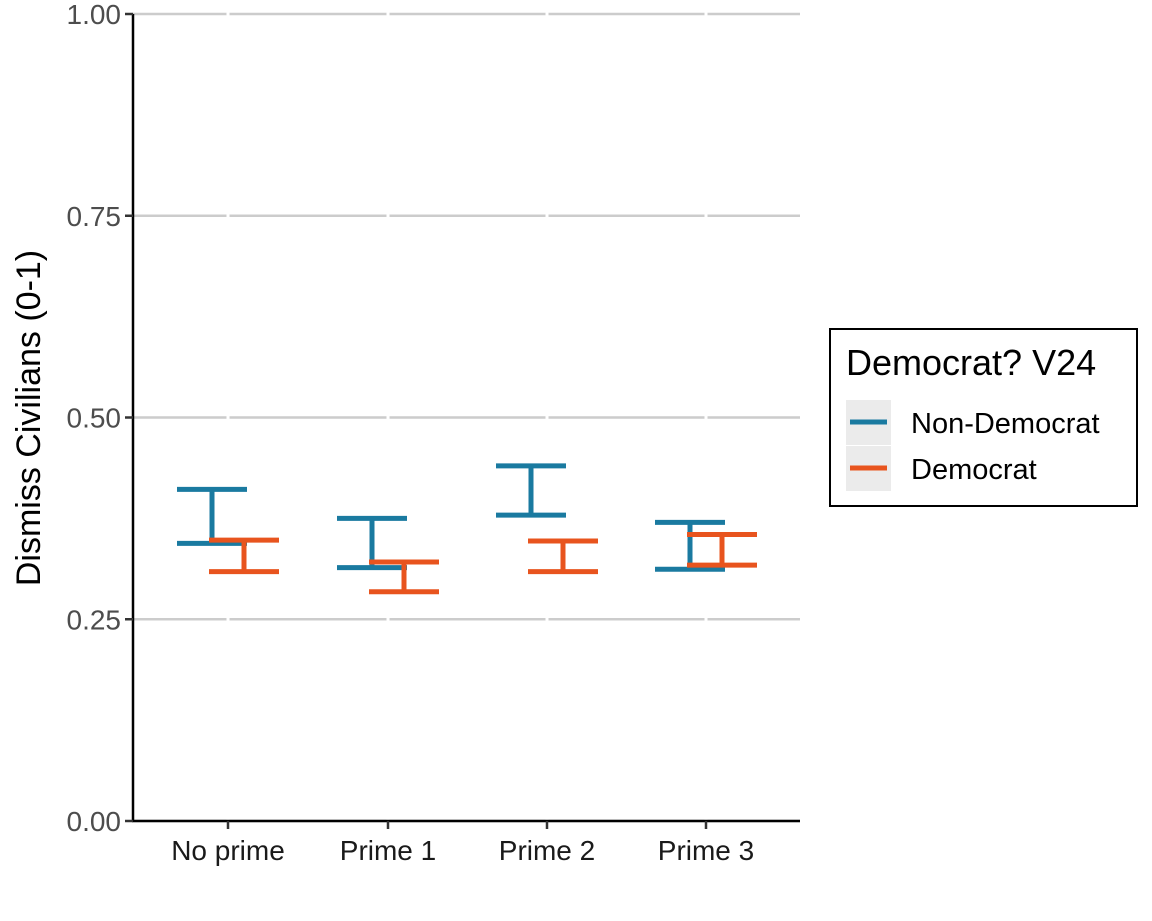  What do you see at coordinates (706, 850) in the screenshot?
I see `x-tick-label: Prime 3` at bounding box center [706, 850].